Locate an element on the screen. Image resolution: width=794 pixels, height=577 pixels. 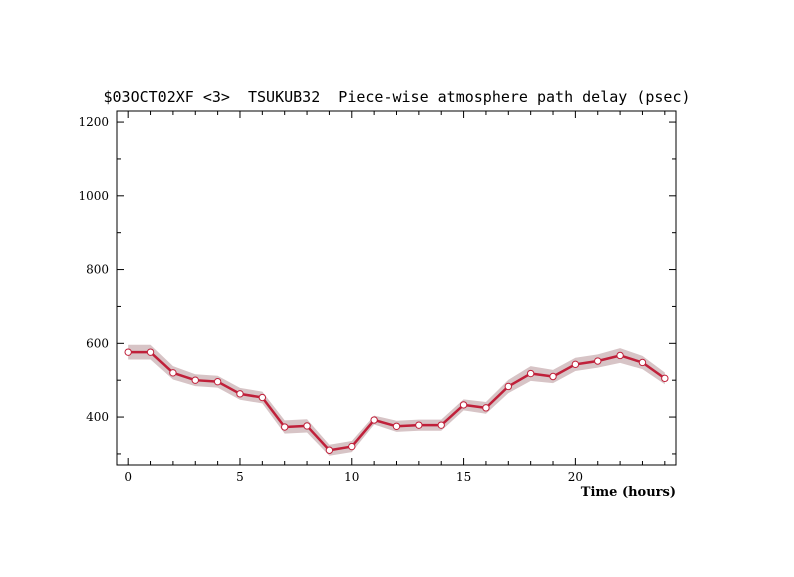
x-tick-label: 5 is located at coordinates (240, 477).